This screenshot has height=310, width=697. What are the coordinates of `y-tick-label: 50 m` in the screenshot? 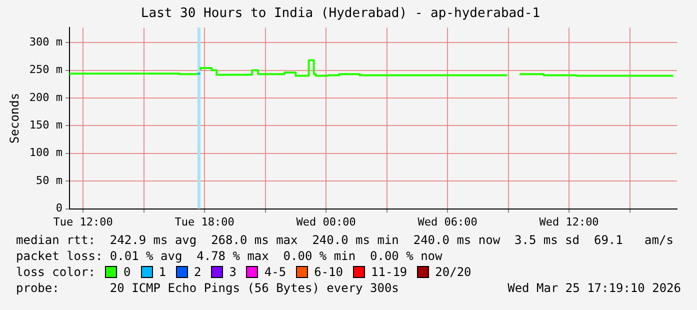 It's located at (49, 180).